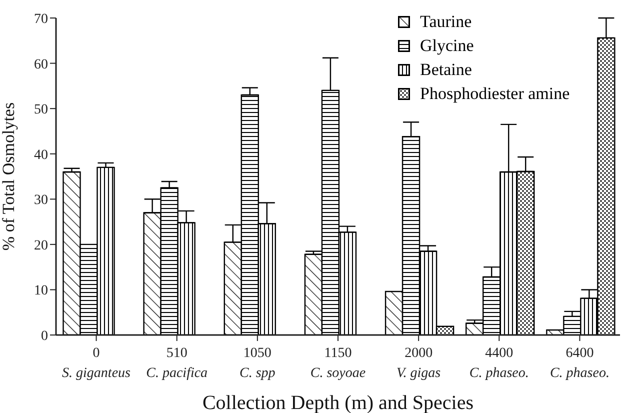 Image resolution: width=624 pixels, height=413 pixels. What do you see at coordinates (446, 22) in the screenshot?
I see `legend-label: Taurine` at bounding box center [446, 22].